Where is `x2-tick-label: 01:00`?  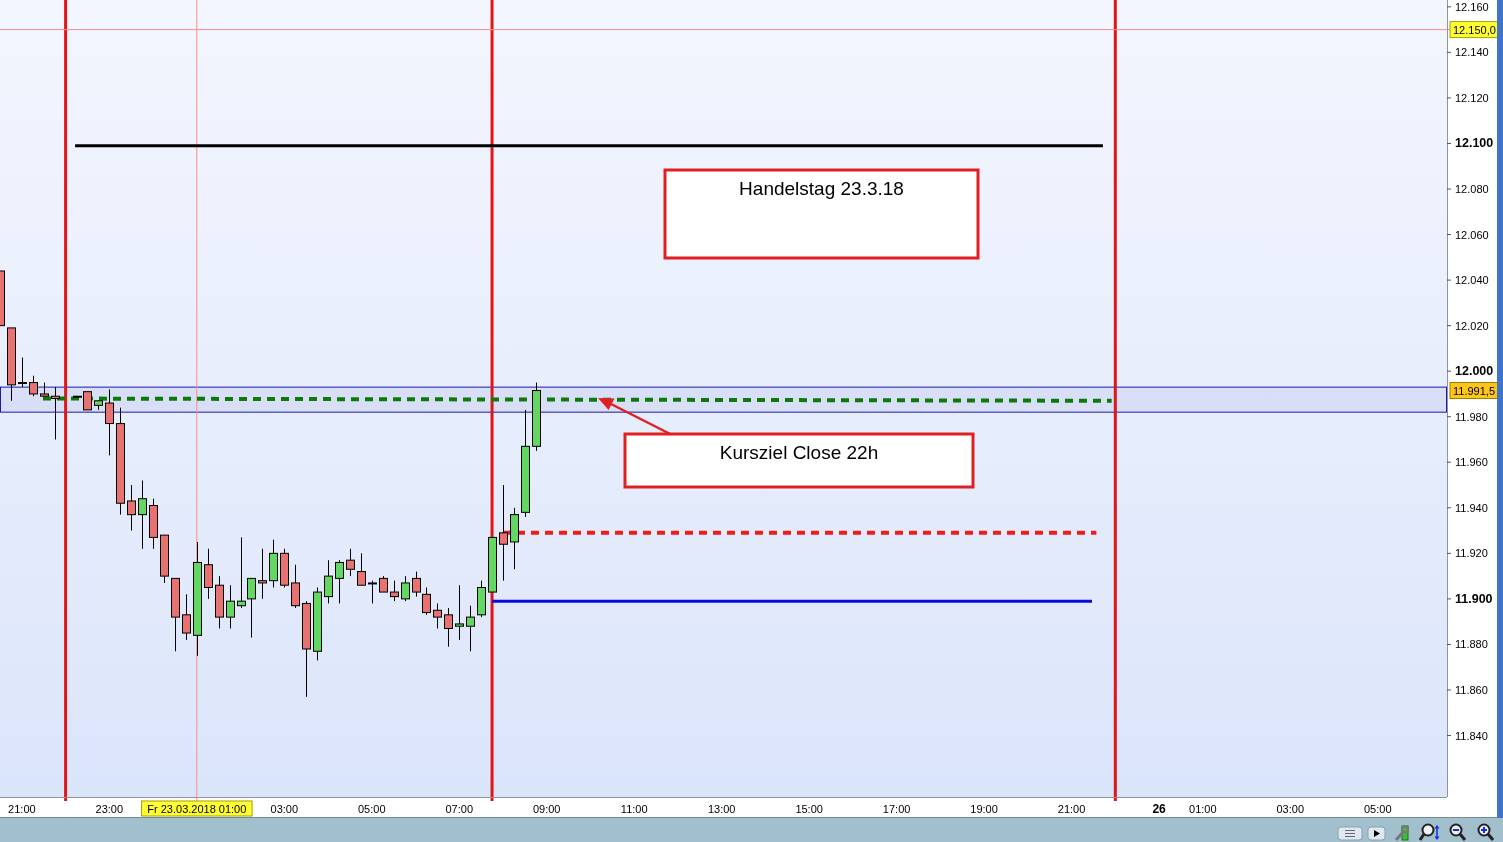
x2-tick-label: 01:00 is located at coordinates (1203, 809).